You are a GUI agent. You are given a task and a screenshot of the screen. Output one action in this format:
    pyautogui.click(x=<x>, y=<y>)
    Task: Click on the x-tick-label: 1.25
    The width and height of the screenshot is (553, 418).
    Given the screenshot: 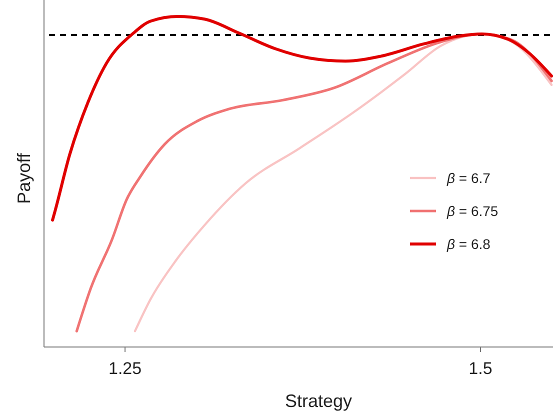 What is the action you would take?
    pyautogui.click(x=125, y=368)
    